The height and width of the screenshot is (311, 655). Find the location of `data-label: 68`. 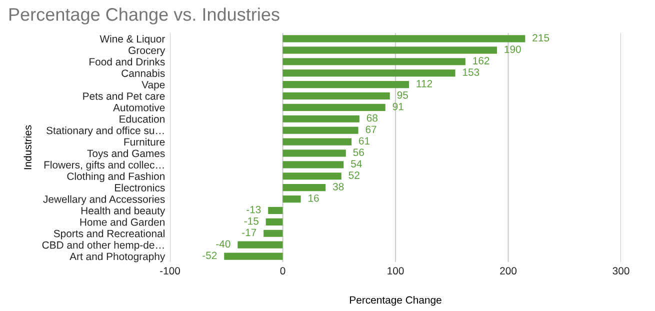

data-label: 68 is located at coordinates (372, 118).